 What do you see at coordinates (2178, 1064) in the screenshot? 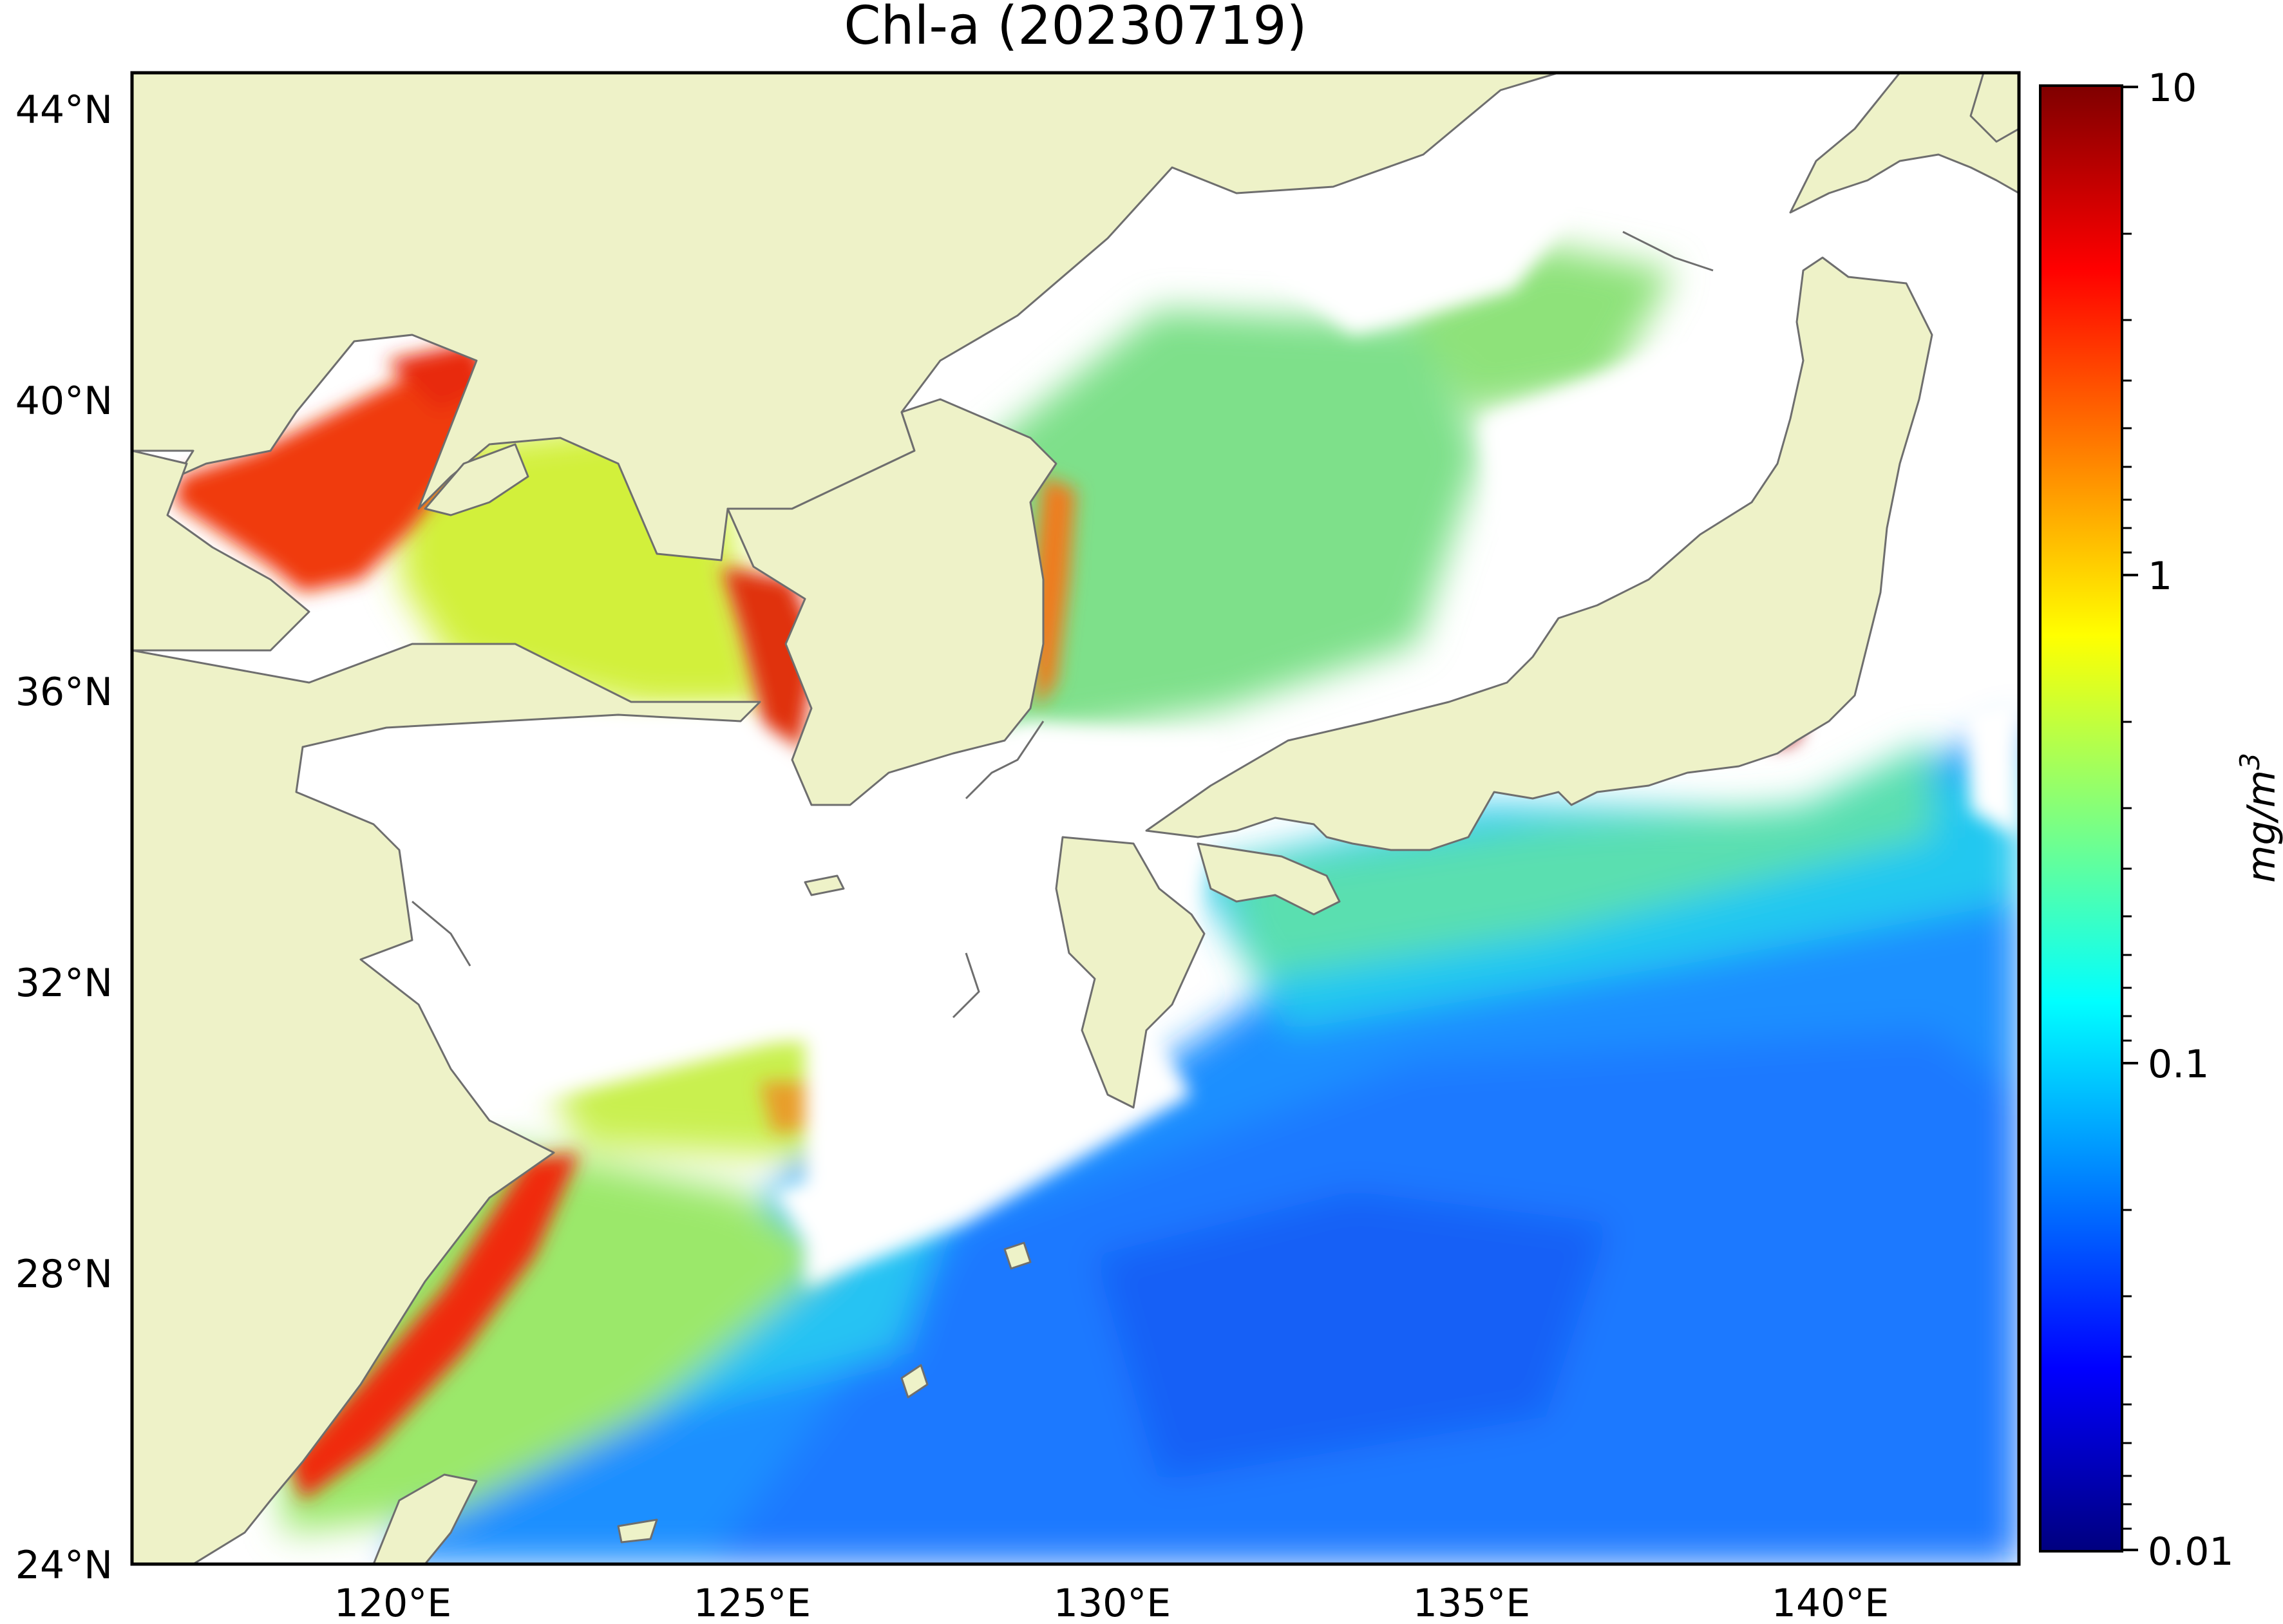
I see `colorbar-label-0-1: 0.1` at bounding box center [2178, 1064].